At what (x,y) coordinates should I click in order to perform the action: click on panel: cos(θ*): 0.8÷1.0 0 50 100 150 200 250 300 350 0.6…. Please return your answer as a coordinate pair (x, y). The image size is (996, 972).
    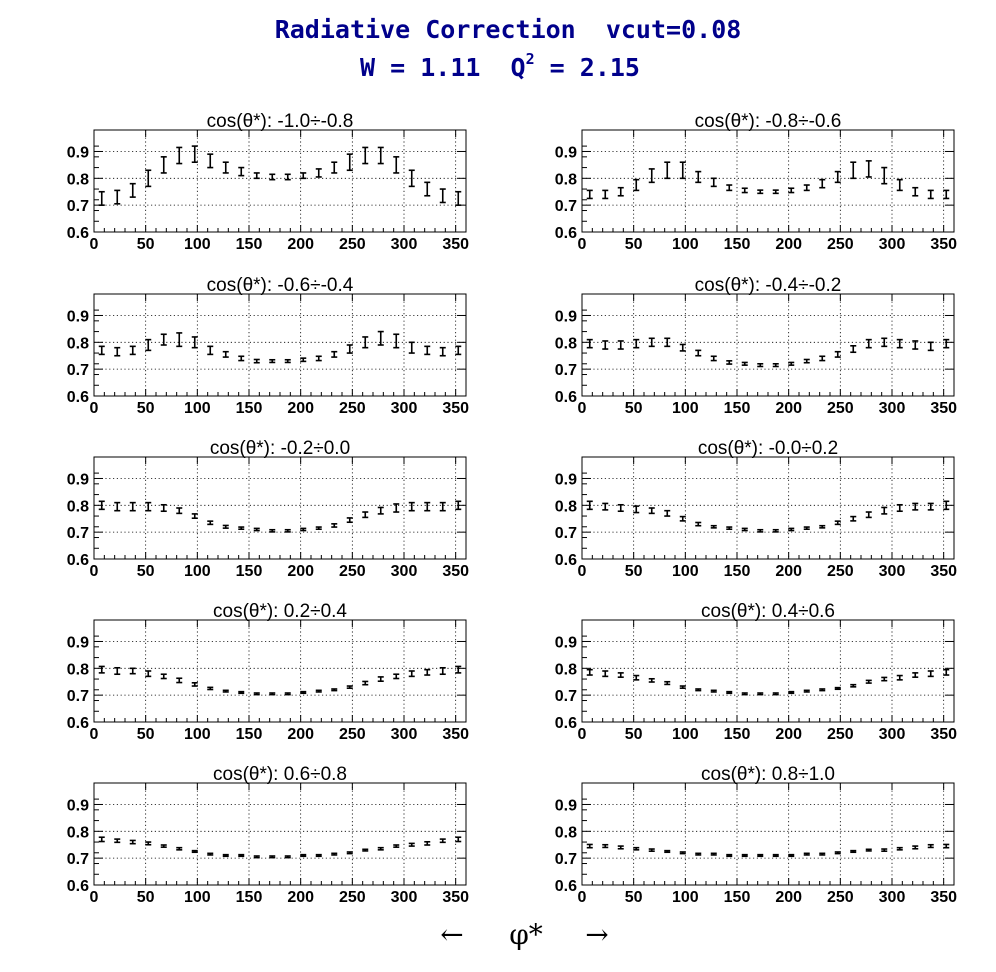
    Looking at the image, I should click on (756, 835).